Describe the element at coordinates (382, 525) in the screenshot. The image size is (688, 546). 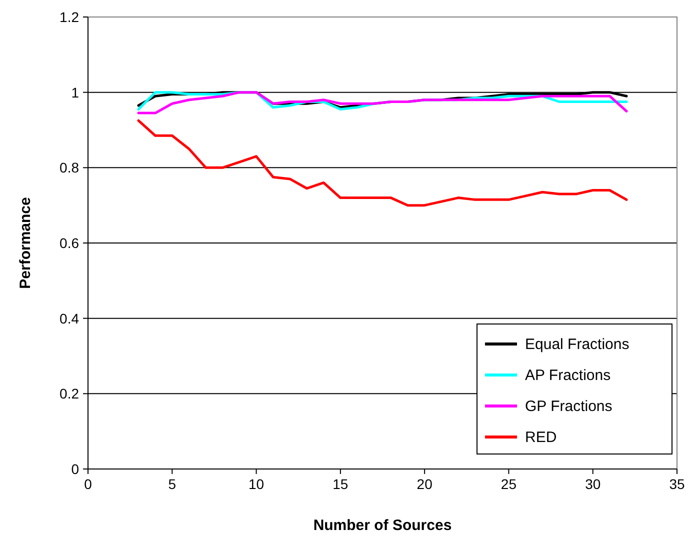
I see `x-axis-title: Number of Sources` at that location.